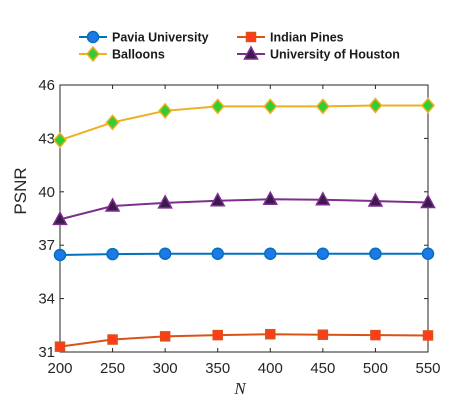  I want to click on x-axis-label: N, so click(240, 388).